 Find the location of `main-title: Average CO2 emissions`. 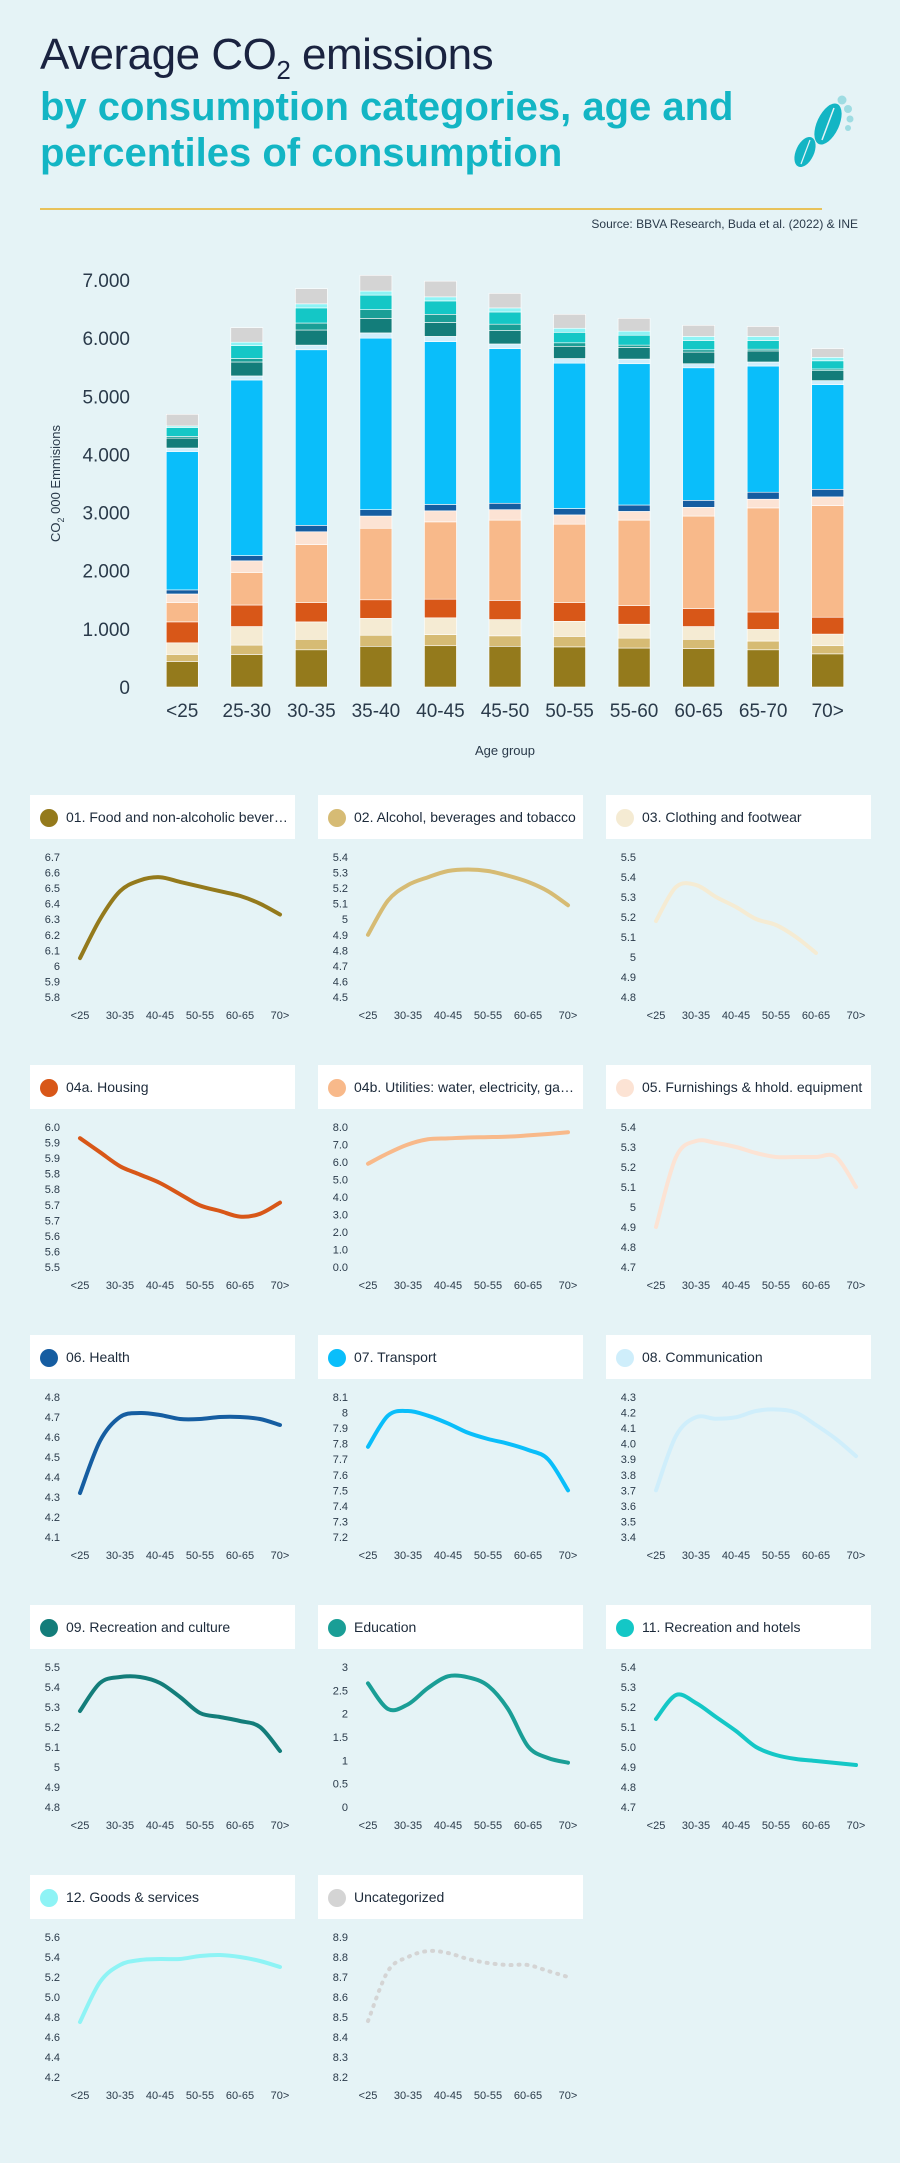

main-title: Average CO2 emissions is located at coordinates (267, 57).